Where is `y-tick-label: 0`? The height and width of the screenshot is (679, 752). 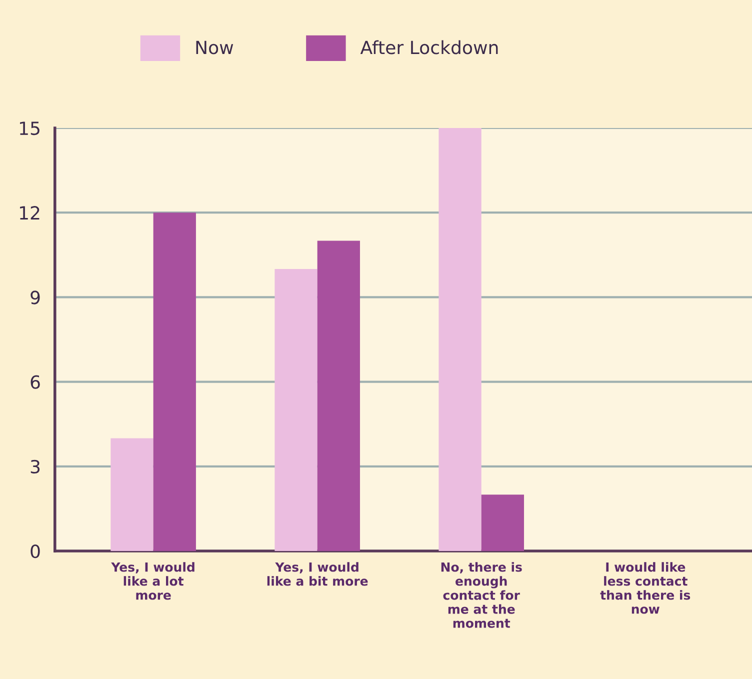 y-tick-label: 0 is located at coordinates (35, 551).